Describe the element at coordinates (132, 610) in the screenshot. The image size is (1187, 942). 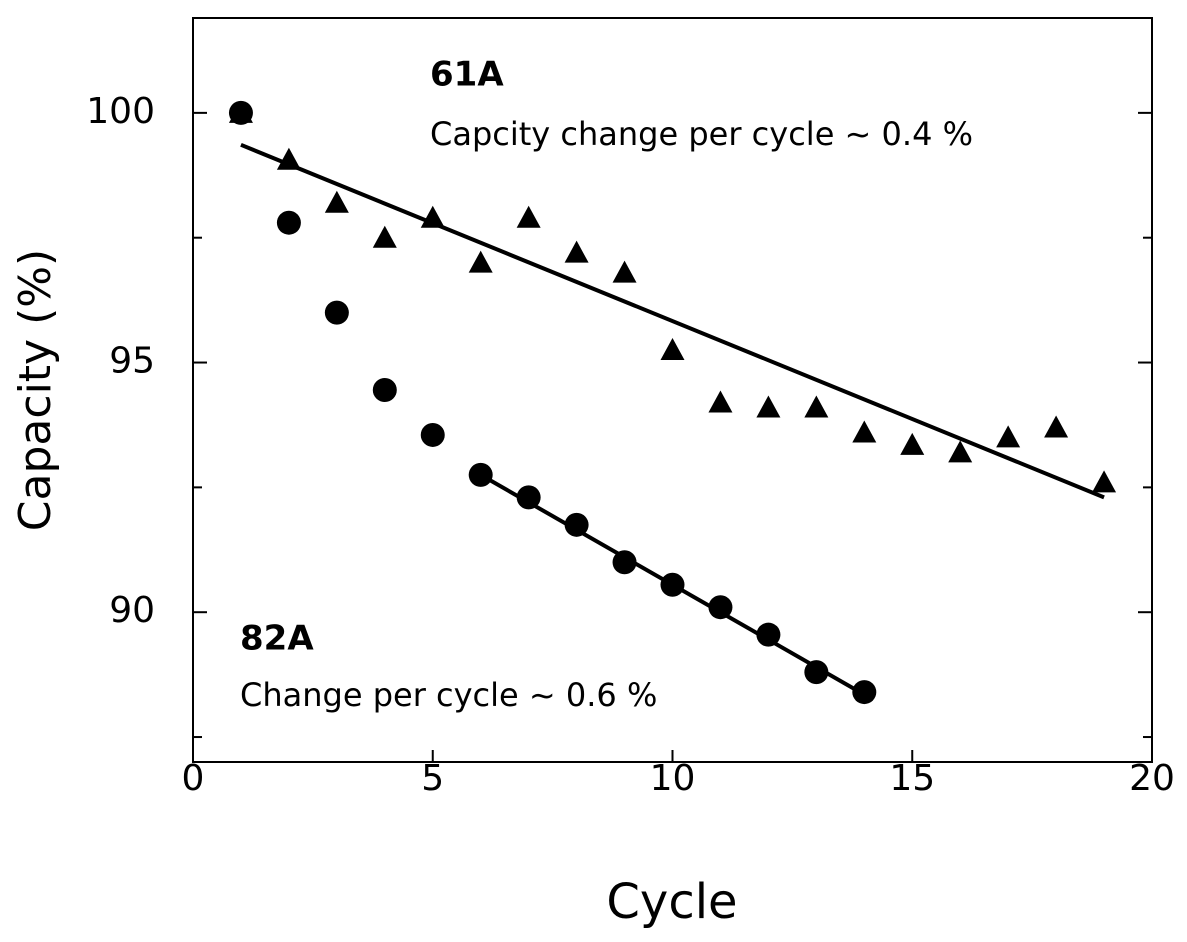
I see `y-tick-label: 90` at that location.